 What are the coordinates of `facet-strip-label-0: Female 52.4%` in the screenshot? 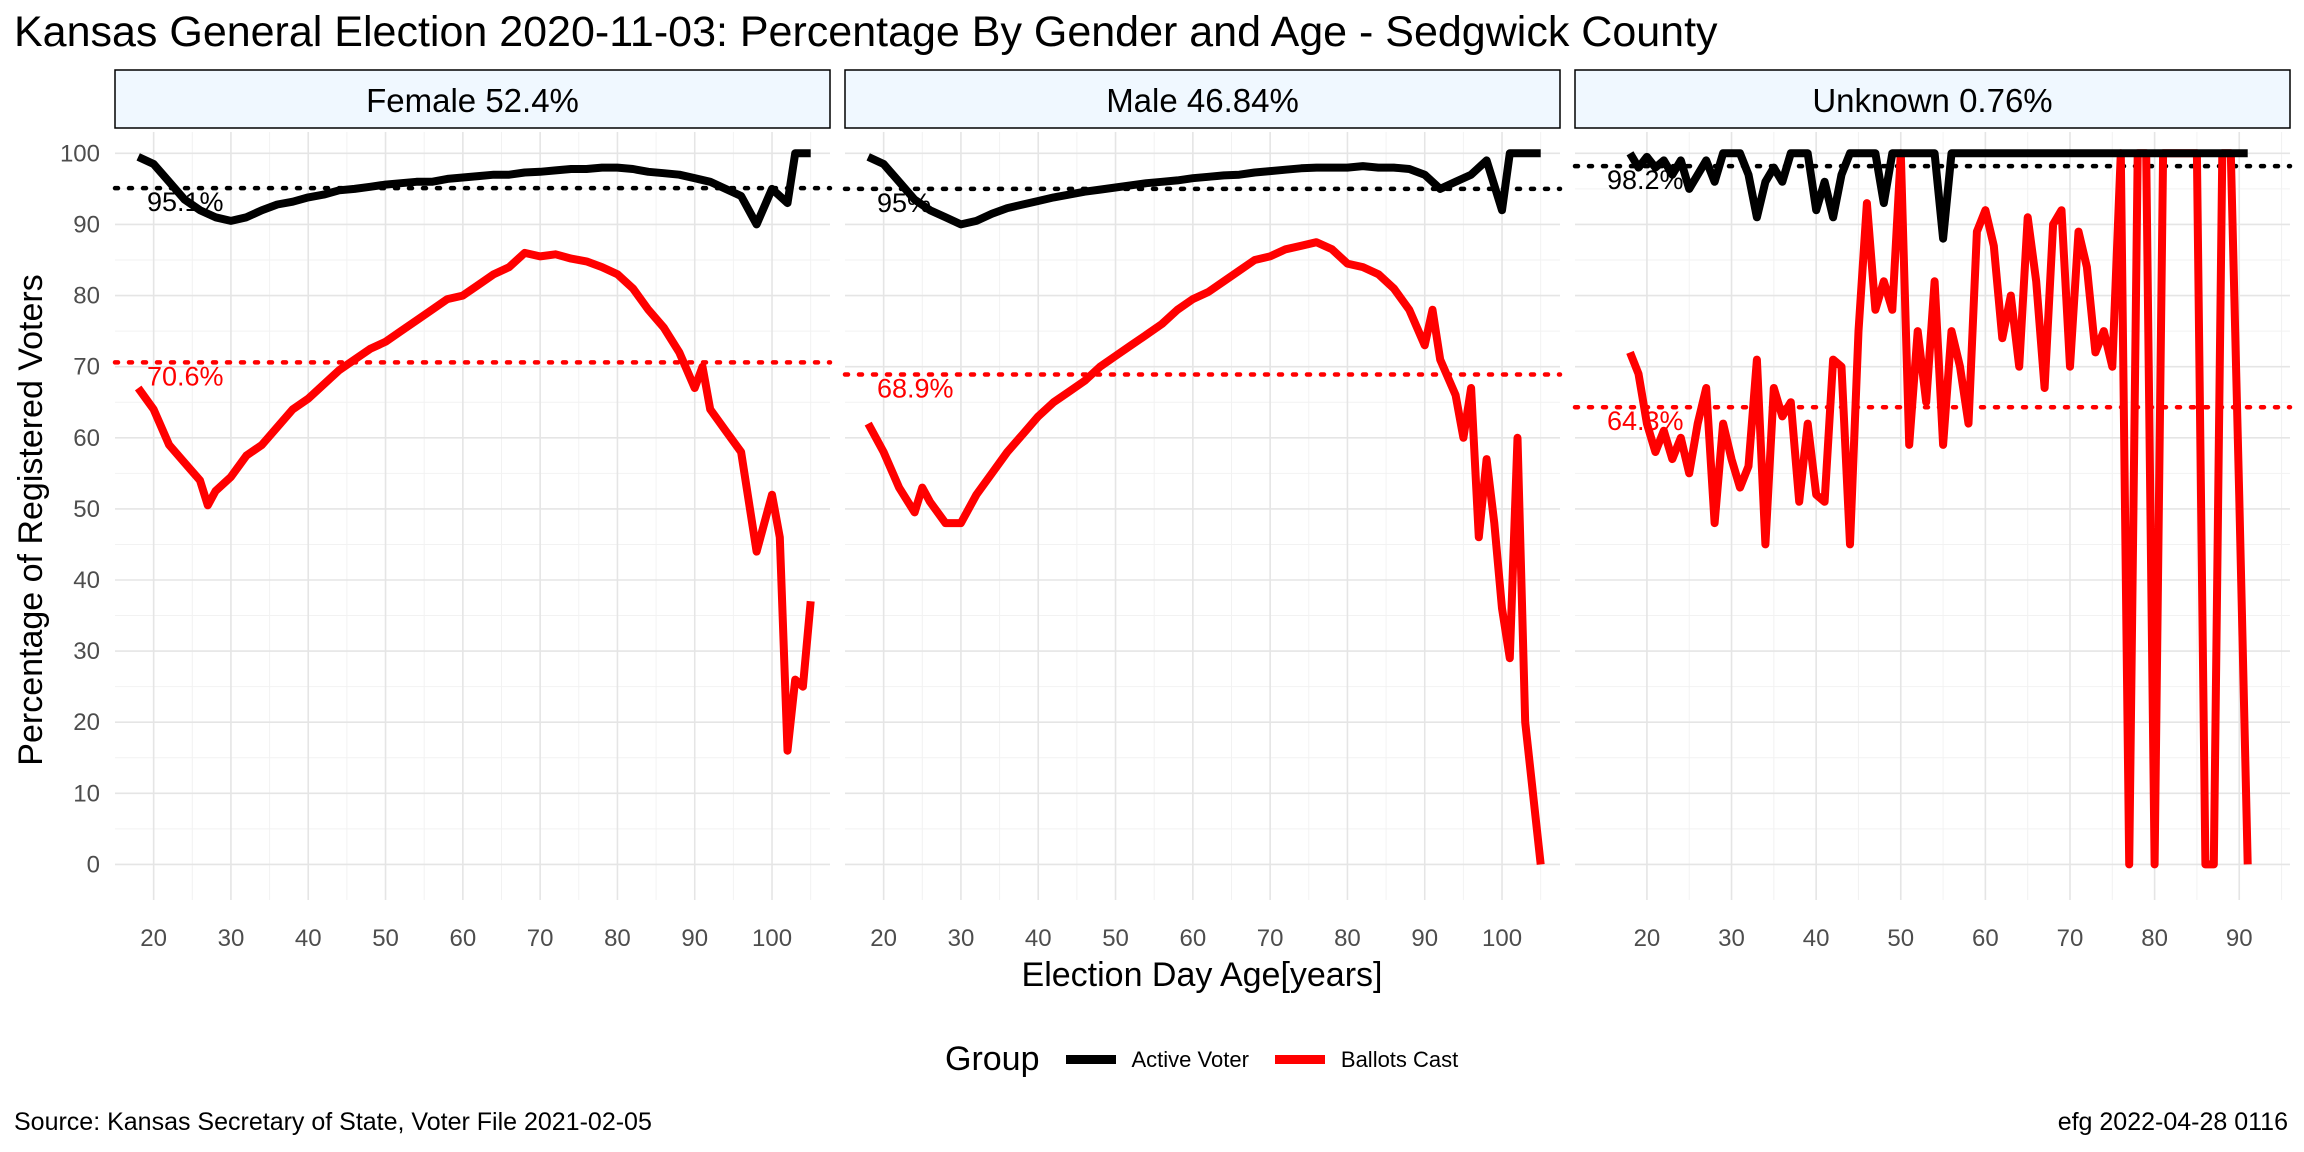 It's located at (472, 100).